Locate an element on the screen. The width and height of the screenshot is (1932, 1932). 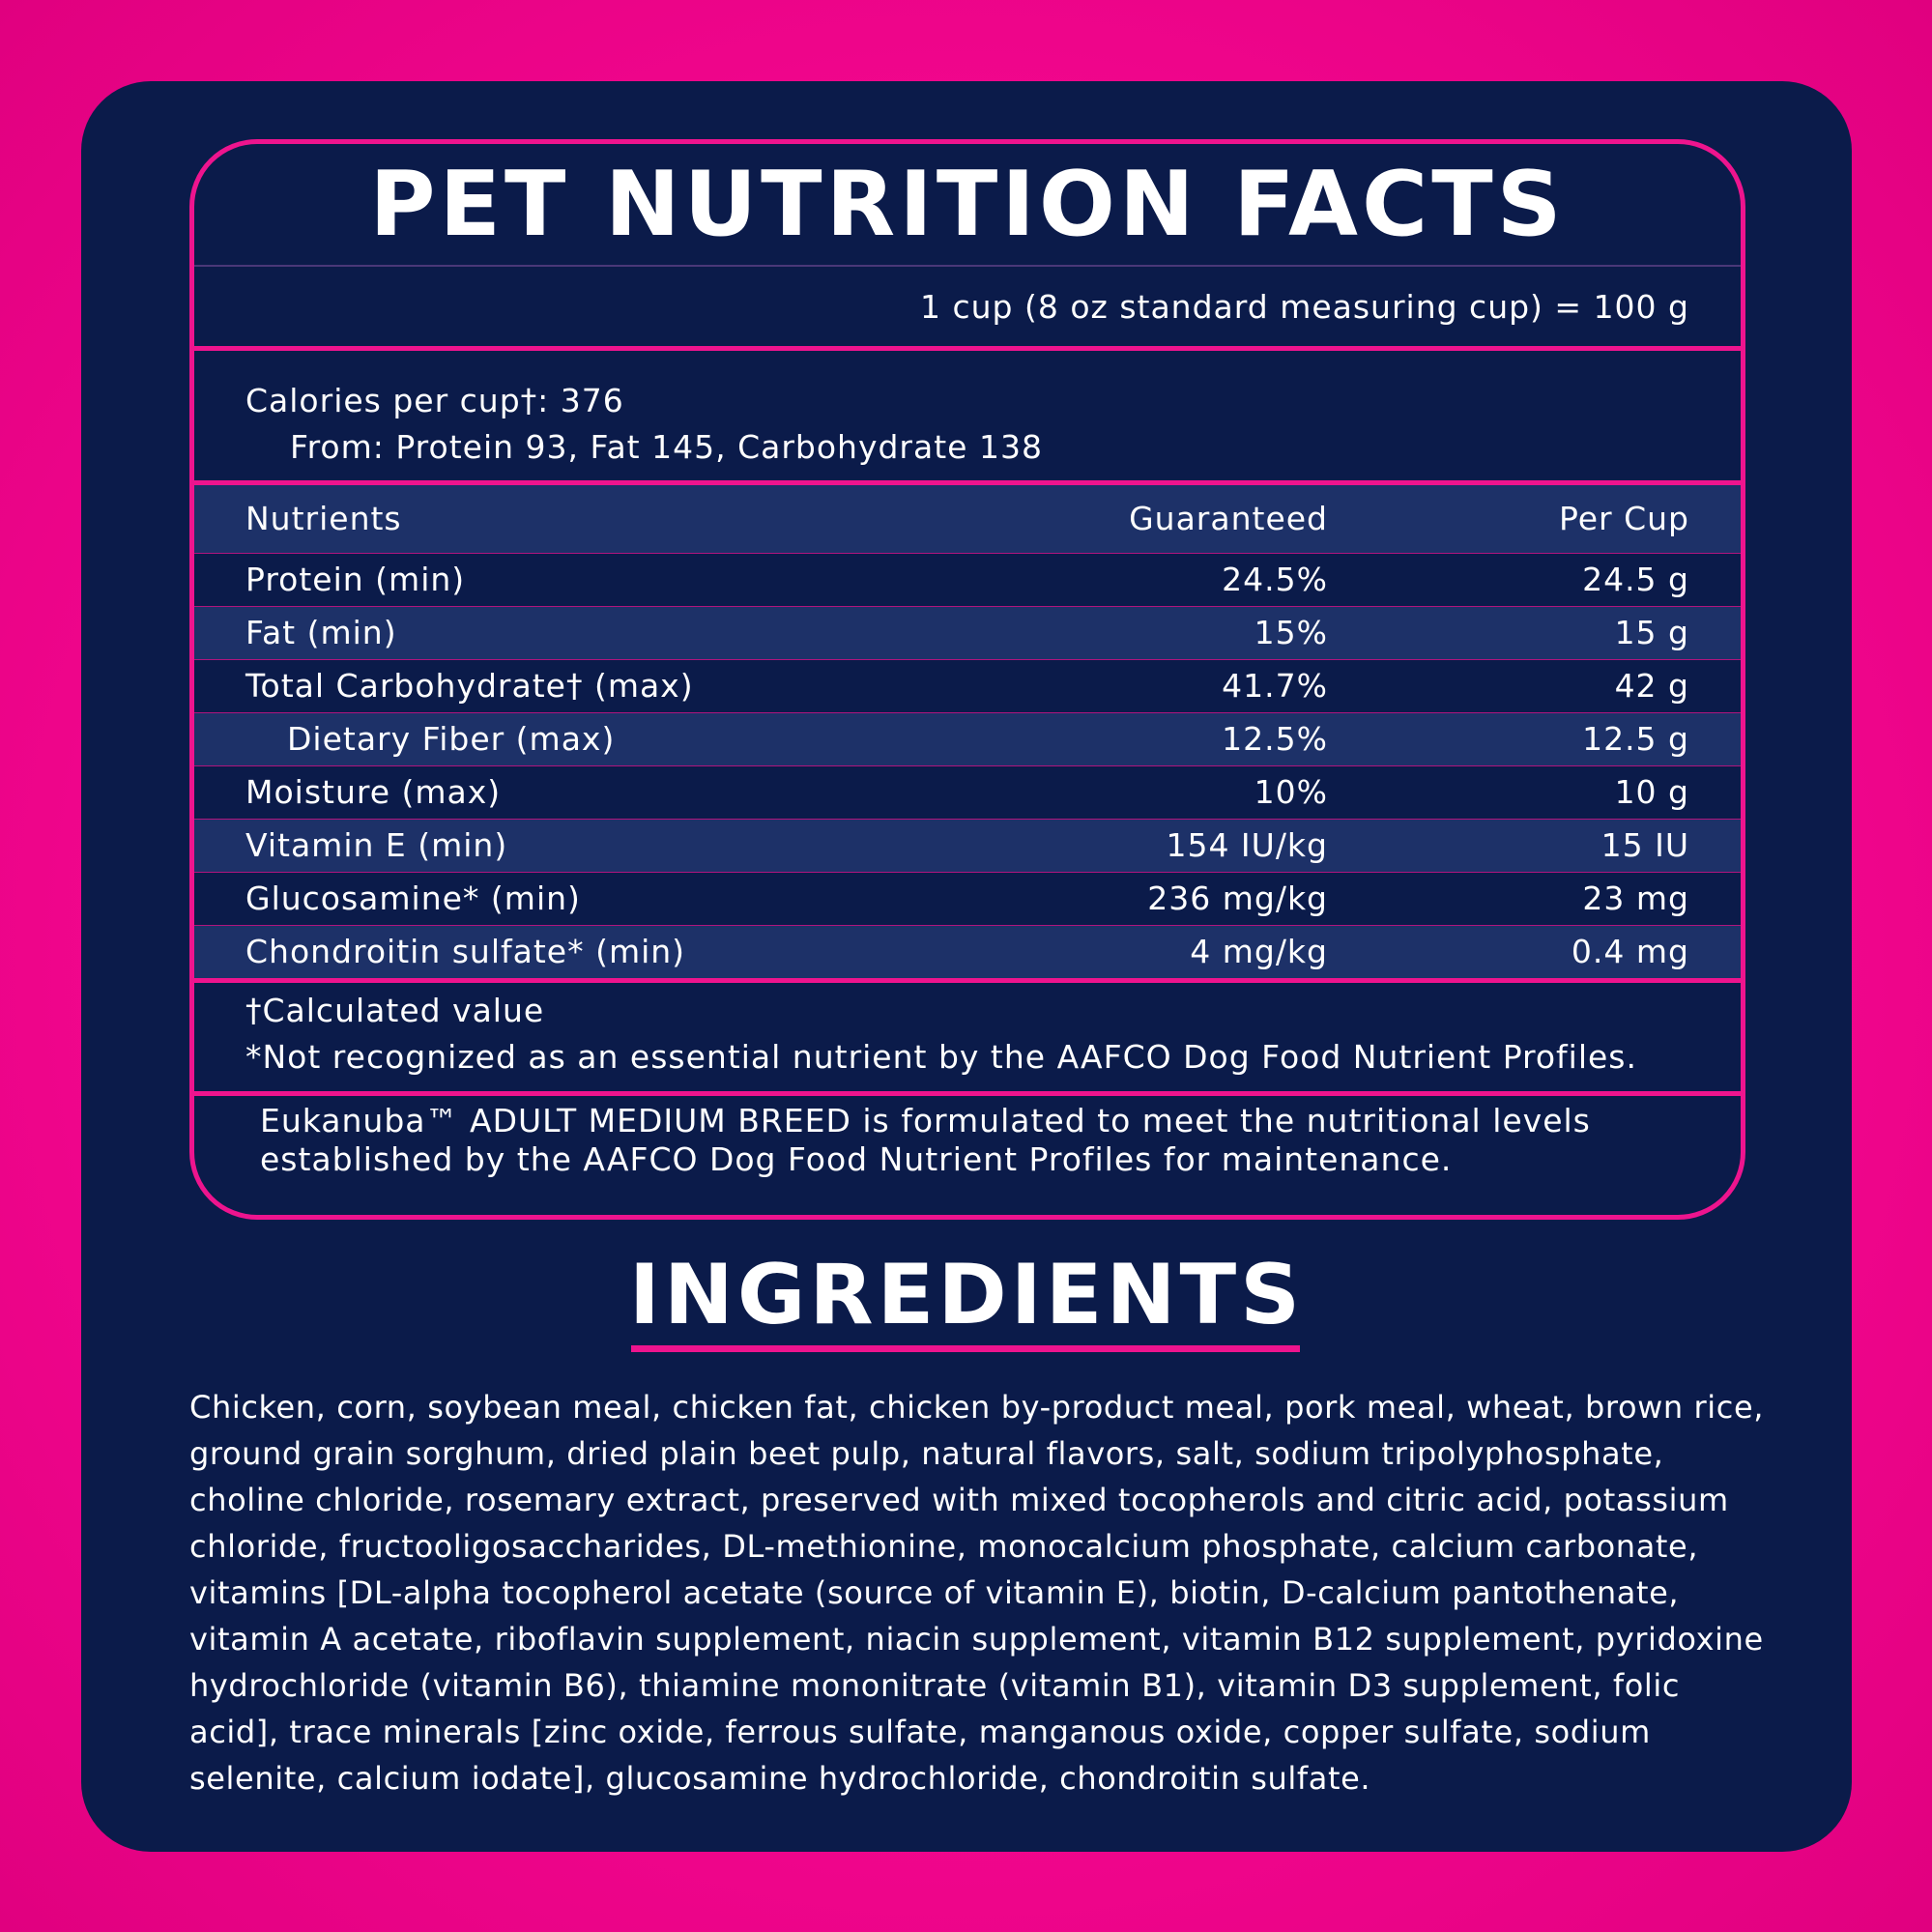
guaranteed-value: 4 mg/kg is located at coordinates (1259, 952).